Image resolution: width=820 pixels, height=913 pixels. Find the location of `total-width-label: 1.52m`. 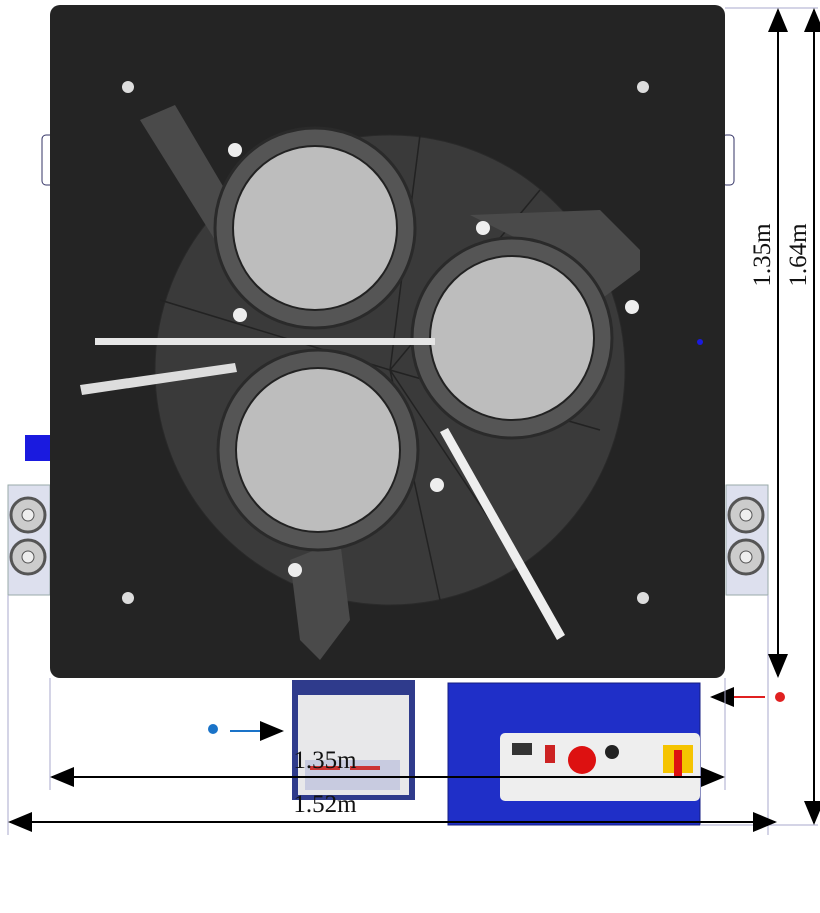

total-width-label: 1.52m is located at coordinates (325, 804).